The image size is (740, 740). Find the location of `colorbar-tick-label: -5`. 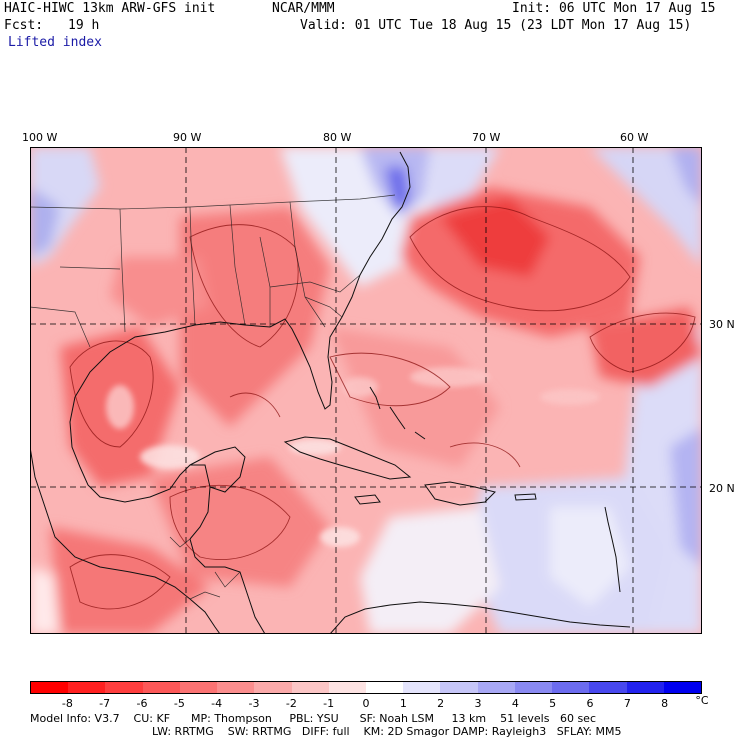

colorbar-tick-label: -5 is located at coordinates (179, 703).